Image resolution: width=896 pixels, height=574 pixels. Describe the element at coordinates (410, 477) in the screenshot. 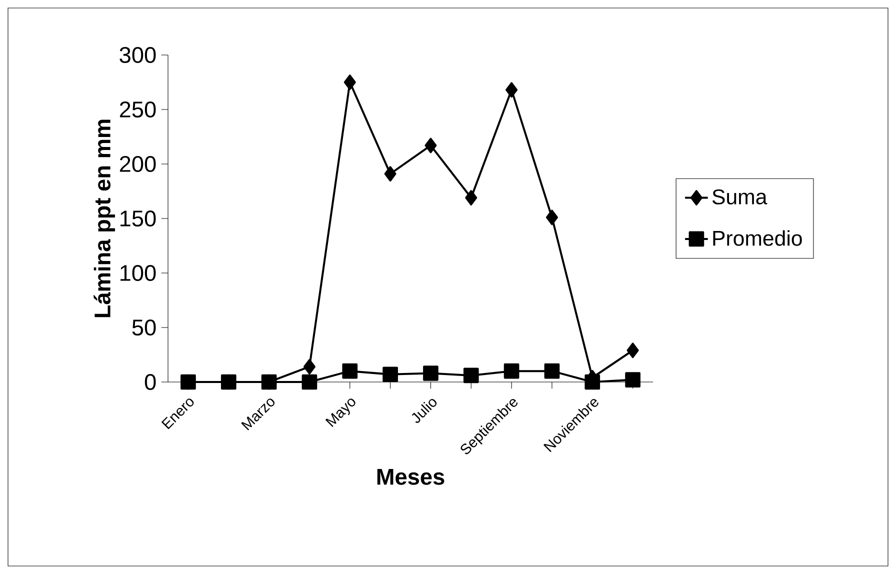

I see `x-axis-title: Meses` at that location.